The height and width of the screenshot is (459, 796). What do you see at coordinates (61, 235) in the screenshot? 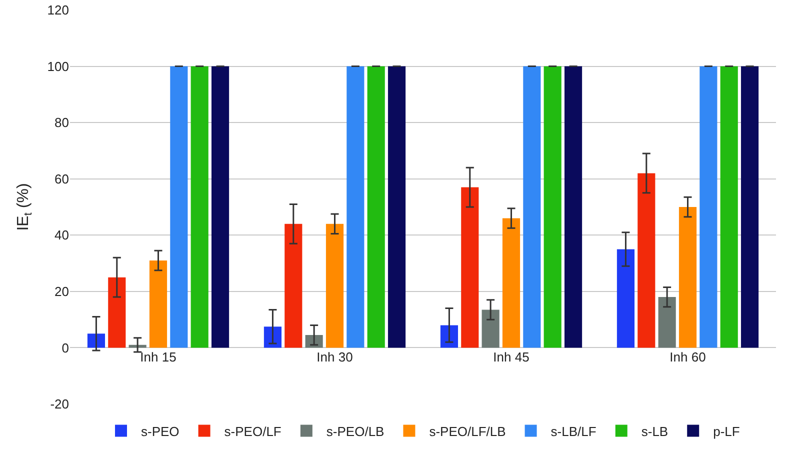
I see `y-tick-label: 40` at bounding box center [61, 235].